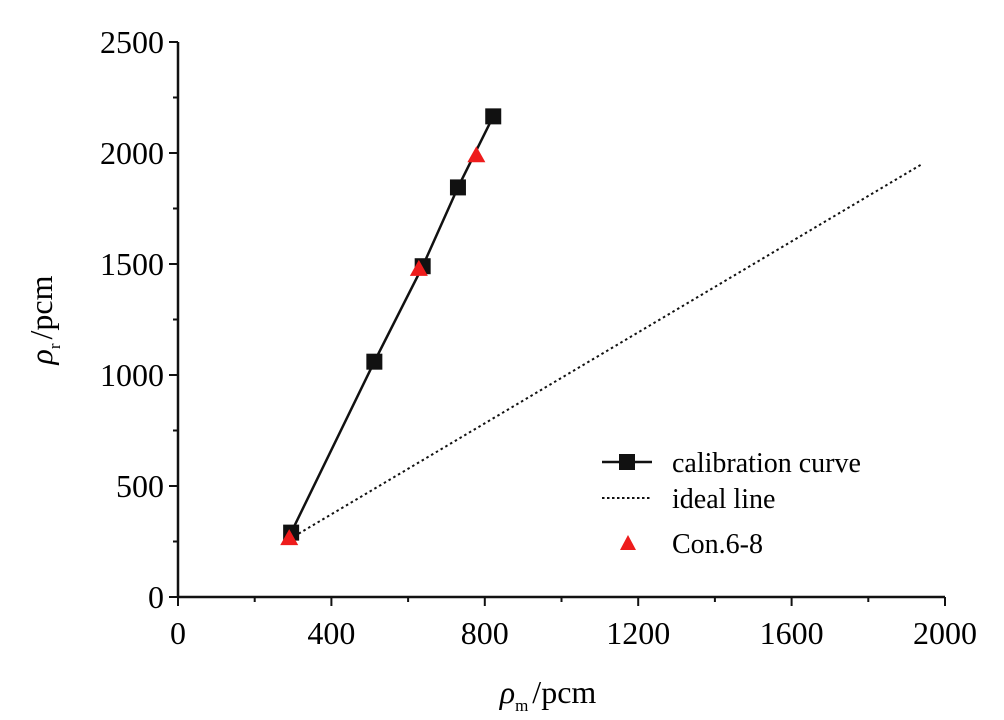 The image size is (1004, 720). I want to click on x-tick-label: 0, so click(178, 633).